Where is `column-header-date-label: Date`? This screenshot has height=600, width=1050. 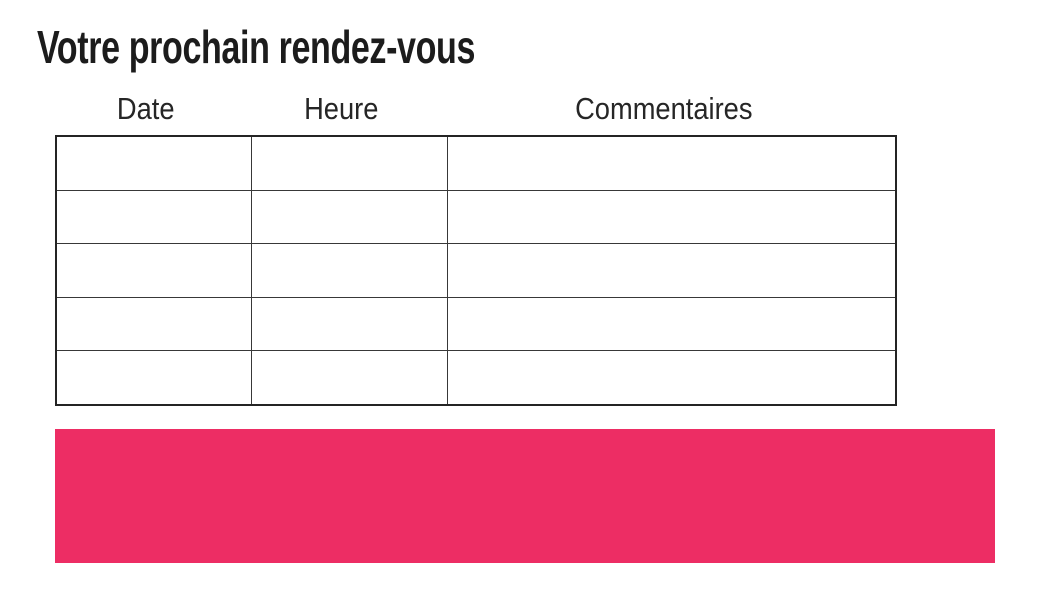 column-header-date-label: Date is located at coordinates (145, 108).